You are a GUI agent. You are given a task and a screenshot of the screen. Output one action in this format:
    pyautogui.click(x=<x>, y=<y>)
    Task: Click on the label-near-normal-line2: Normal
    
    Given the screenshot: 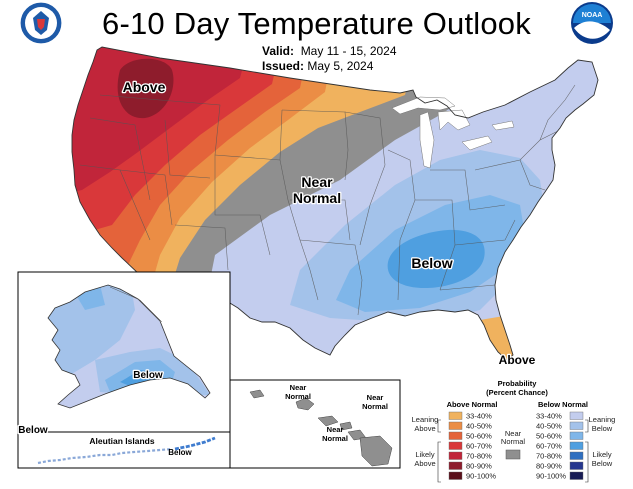 What is the action you would take?
    pyautogui.click(x=317, y=198)
    